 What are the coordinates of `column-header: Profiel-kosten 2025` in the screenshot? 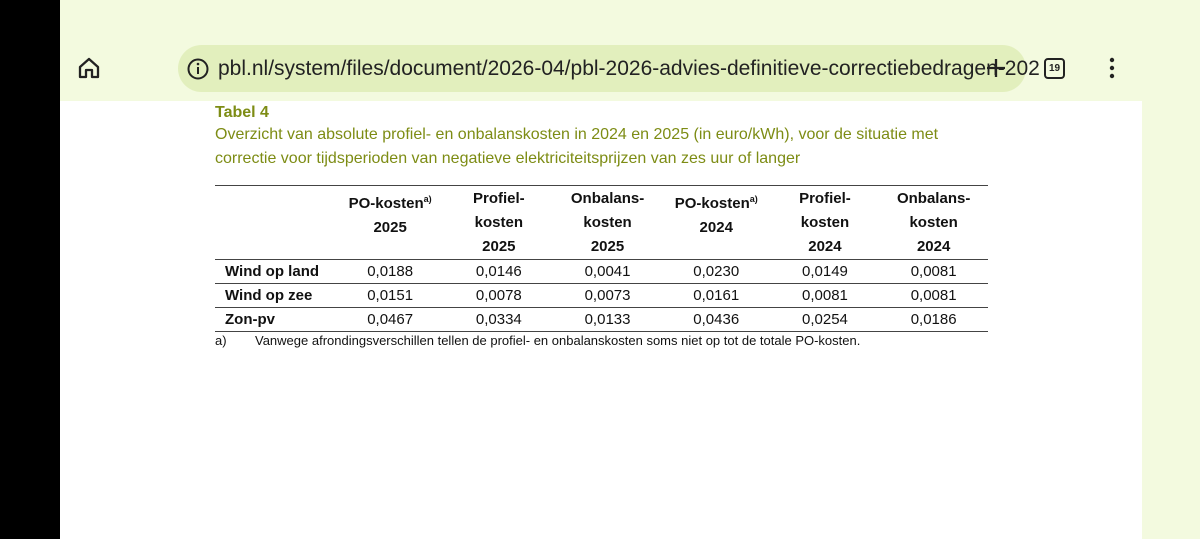 It's located at (498, 223).